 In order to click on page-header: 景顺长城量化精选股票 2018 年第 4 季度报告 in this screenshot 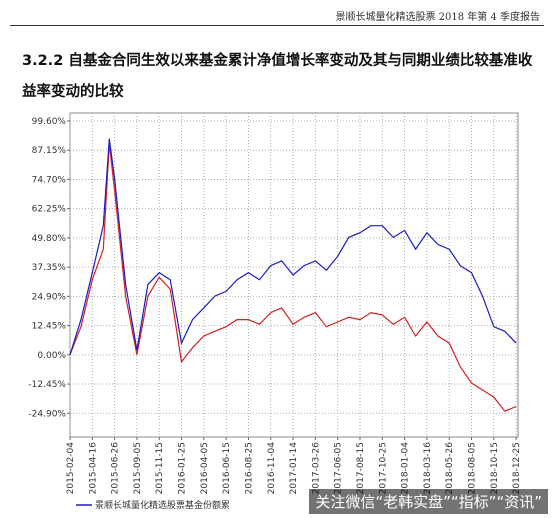, I will do `click(437, 17)`.